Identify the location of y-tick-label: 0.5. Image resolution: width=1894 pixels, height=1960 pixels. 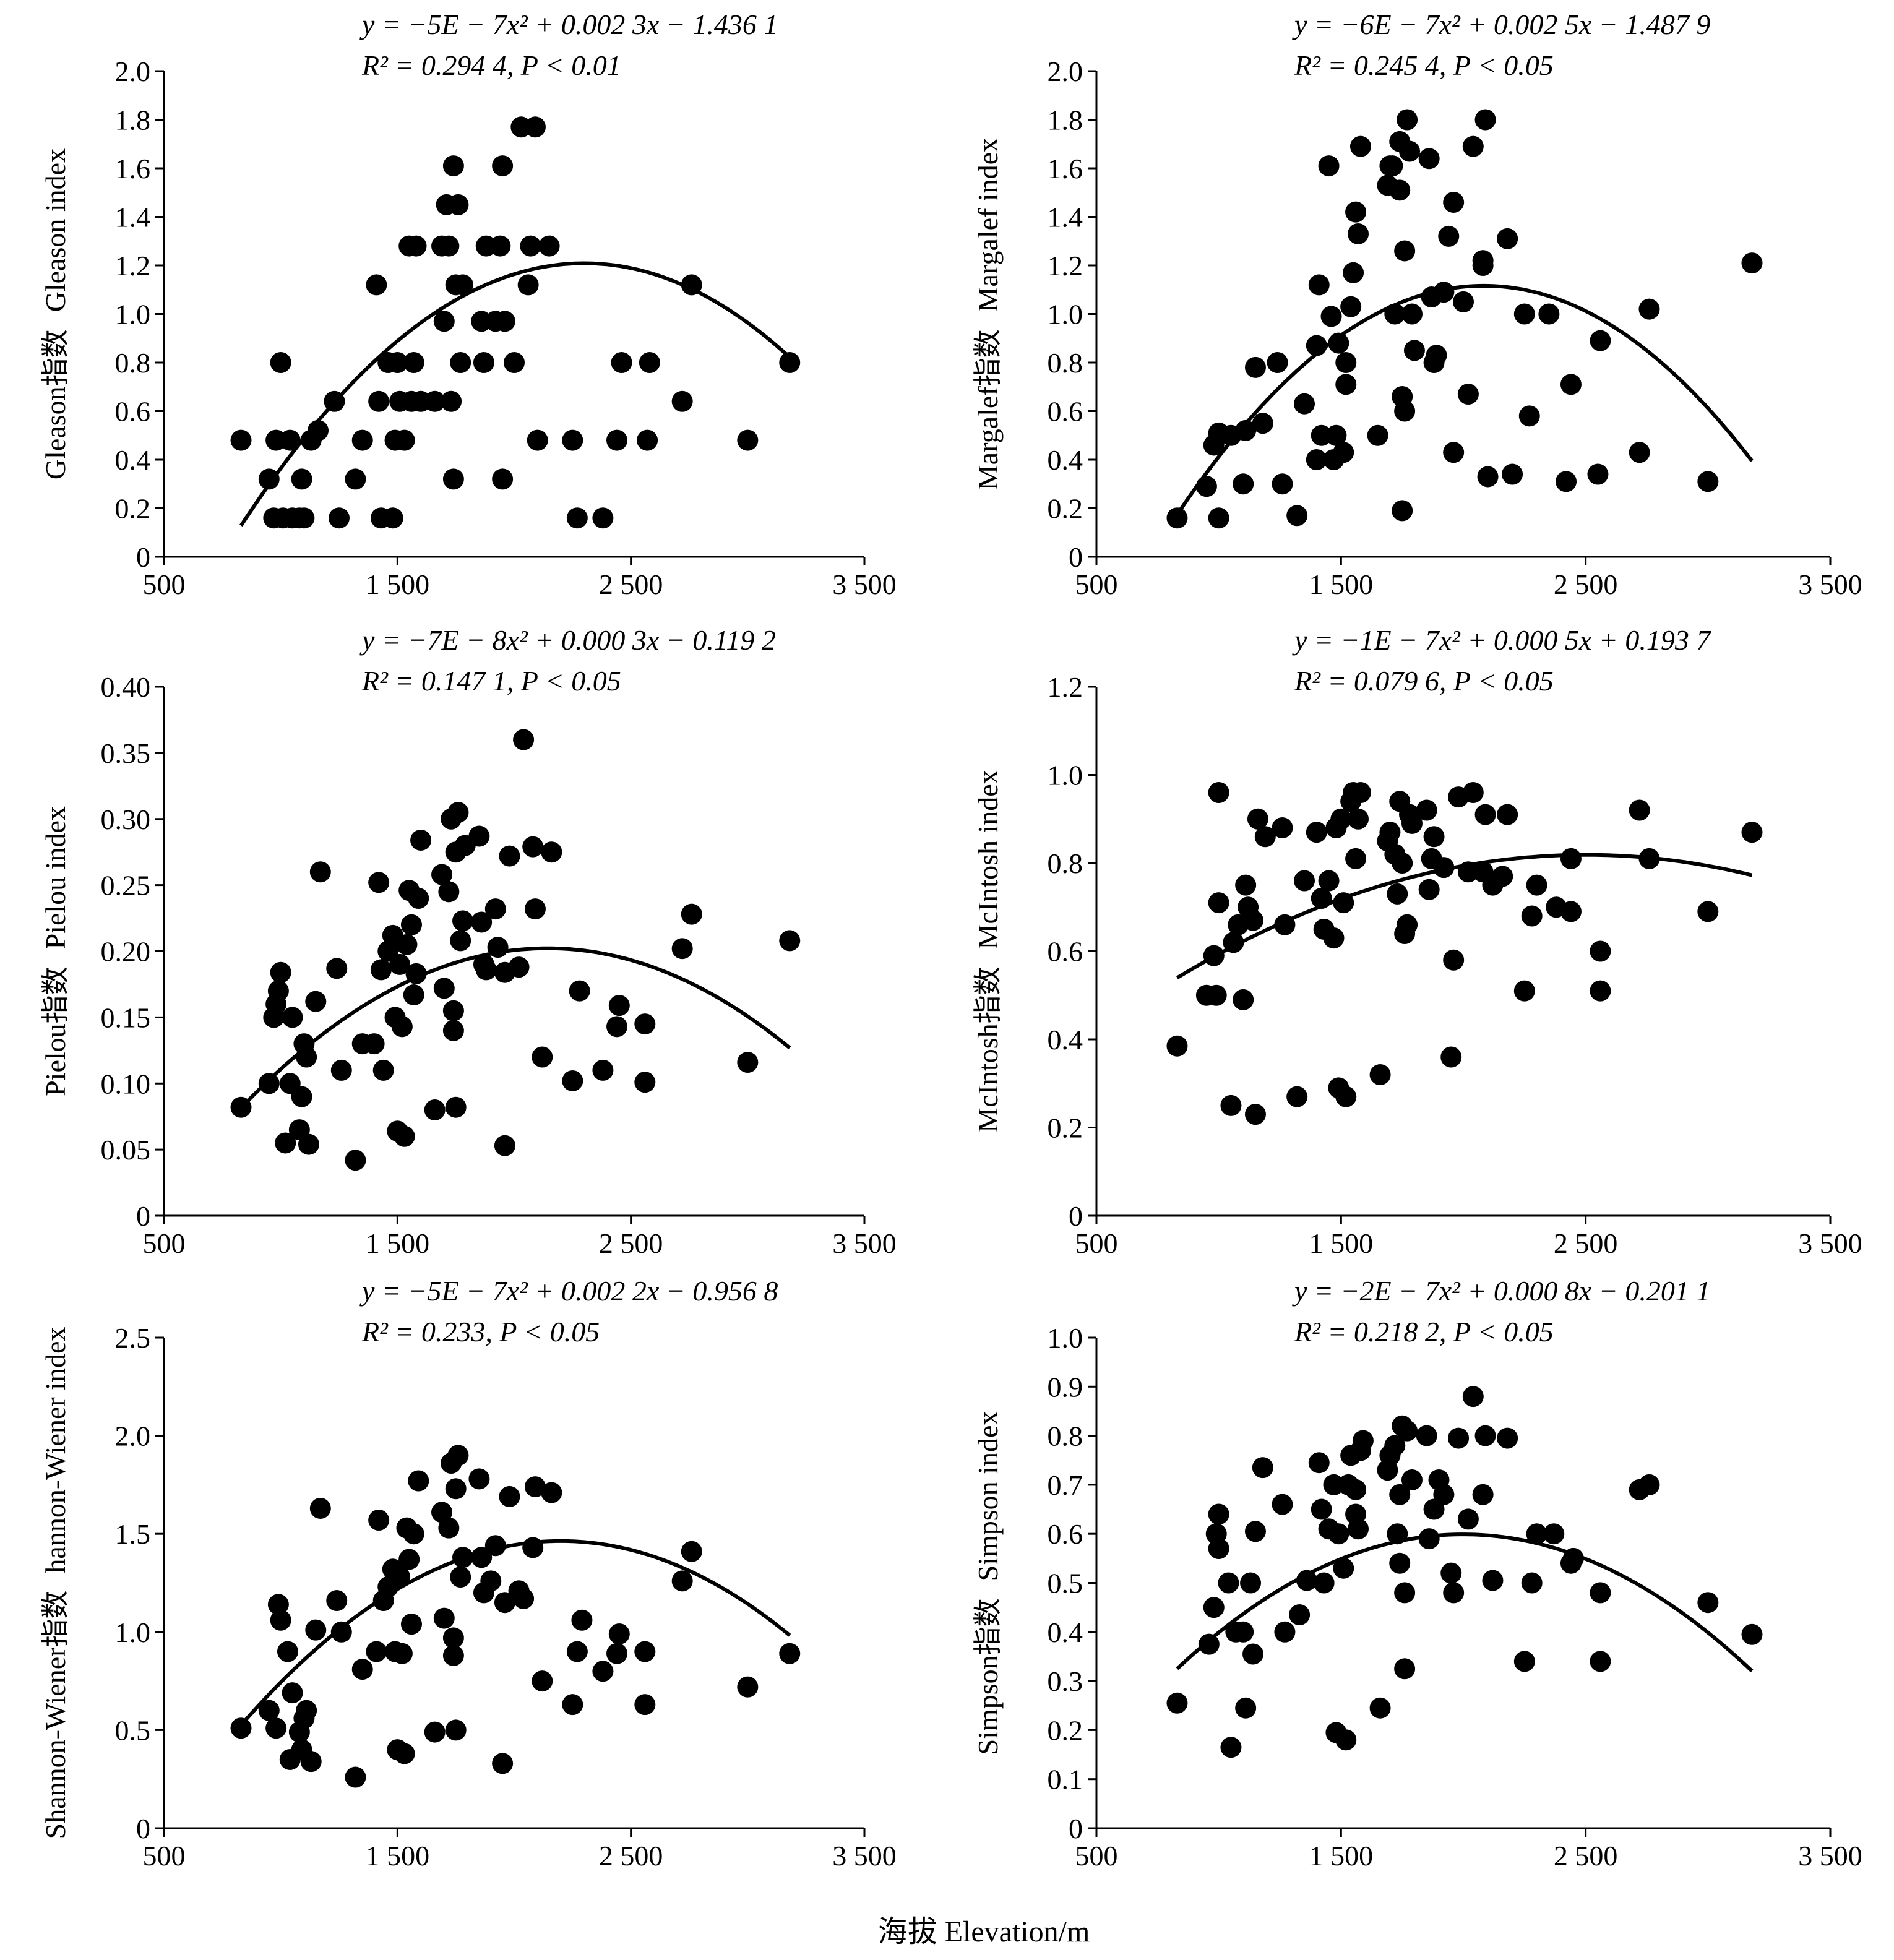
(1065, 1584).